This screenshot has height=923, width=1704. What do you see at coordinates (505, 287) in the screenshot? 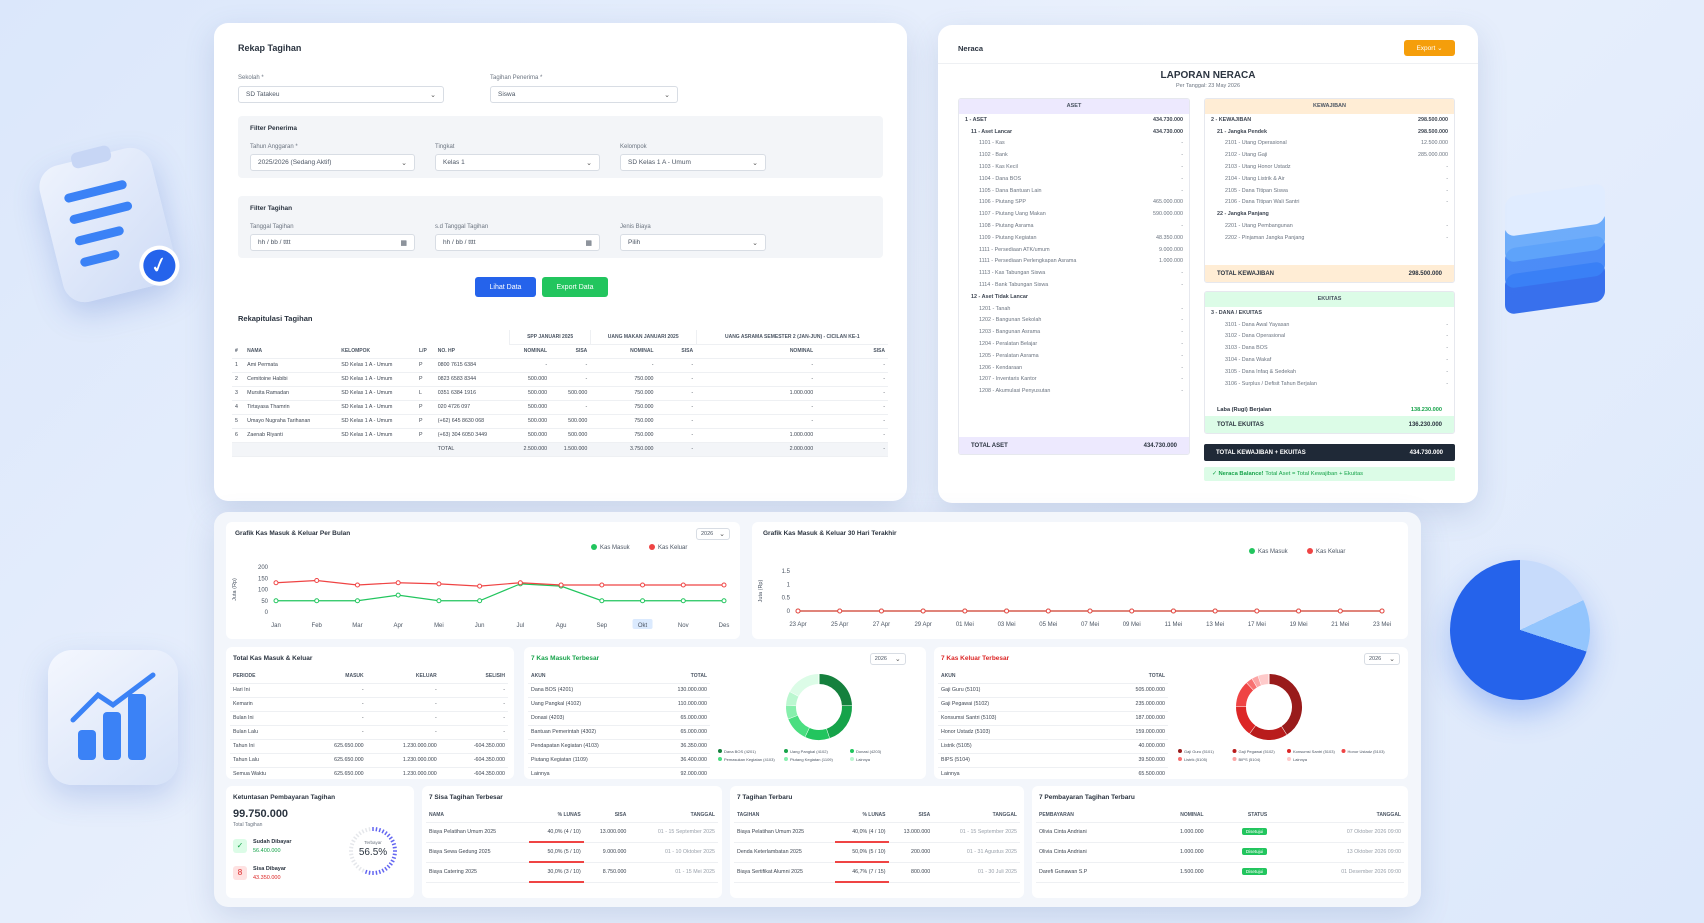
I see `lihat-data-button: Lihat Data` at bounding box center [505, 287].